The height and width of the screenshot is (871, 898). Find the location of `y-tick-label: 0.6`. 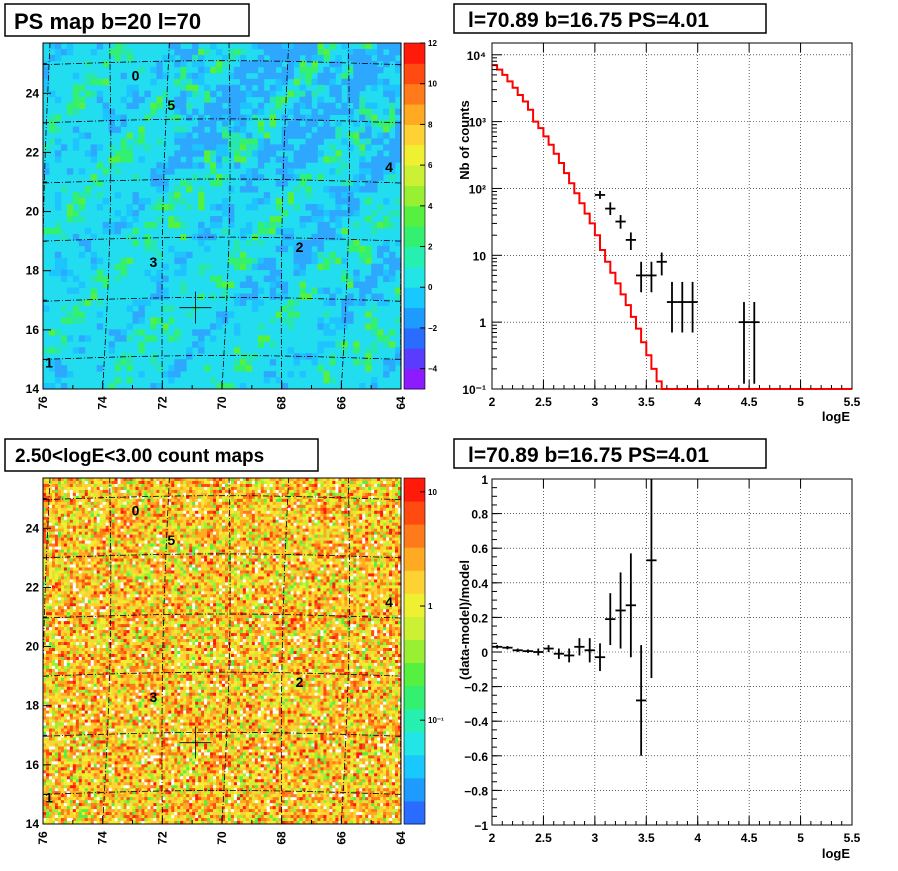

y-tick-label: 0.6 is located at coordinates (479, 549).